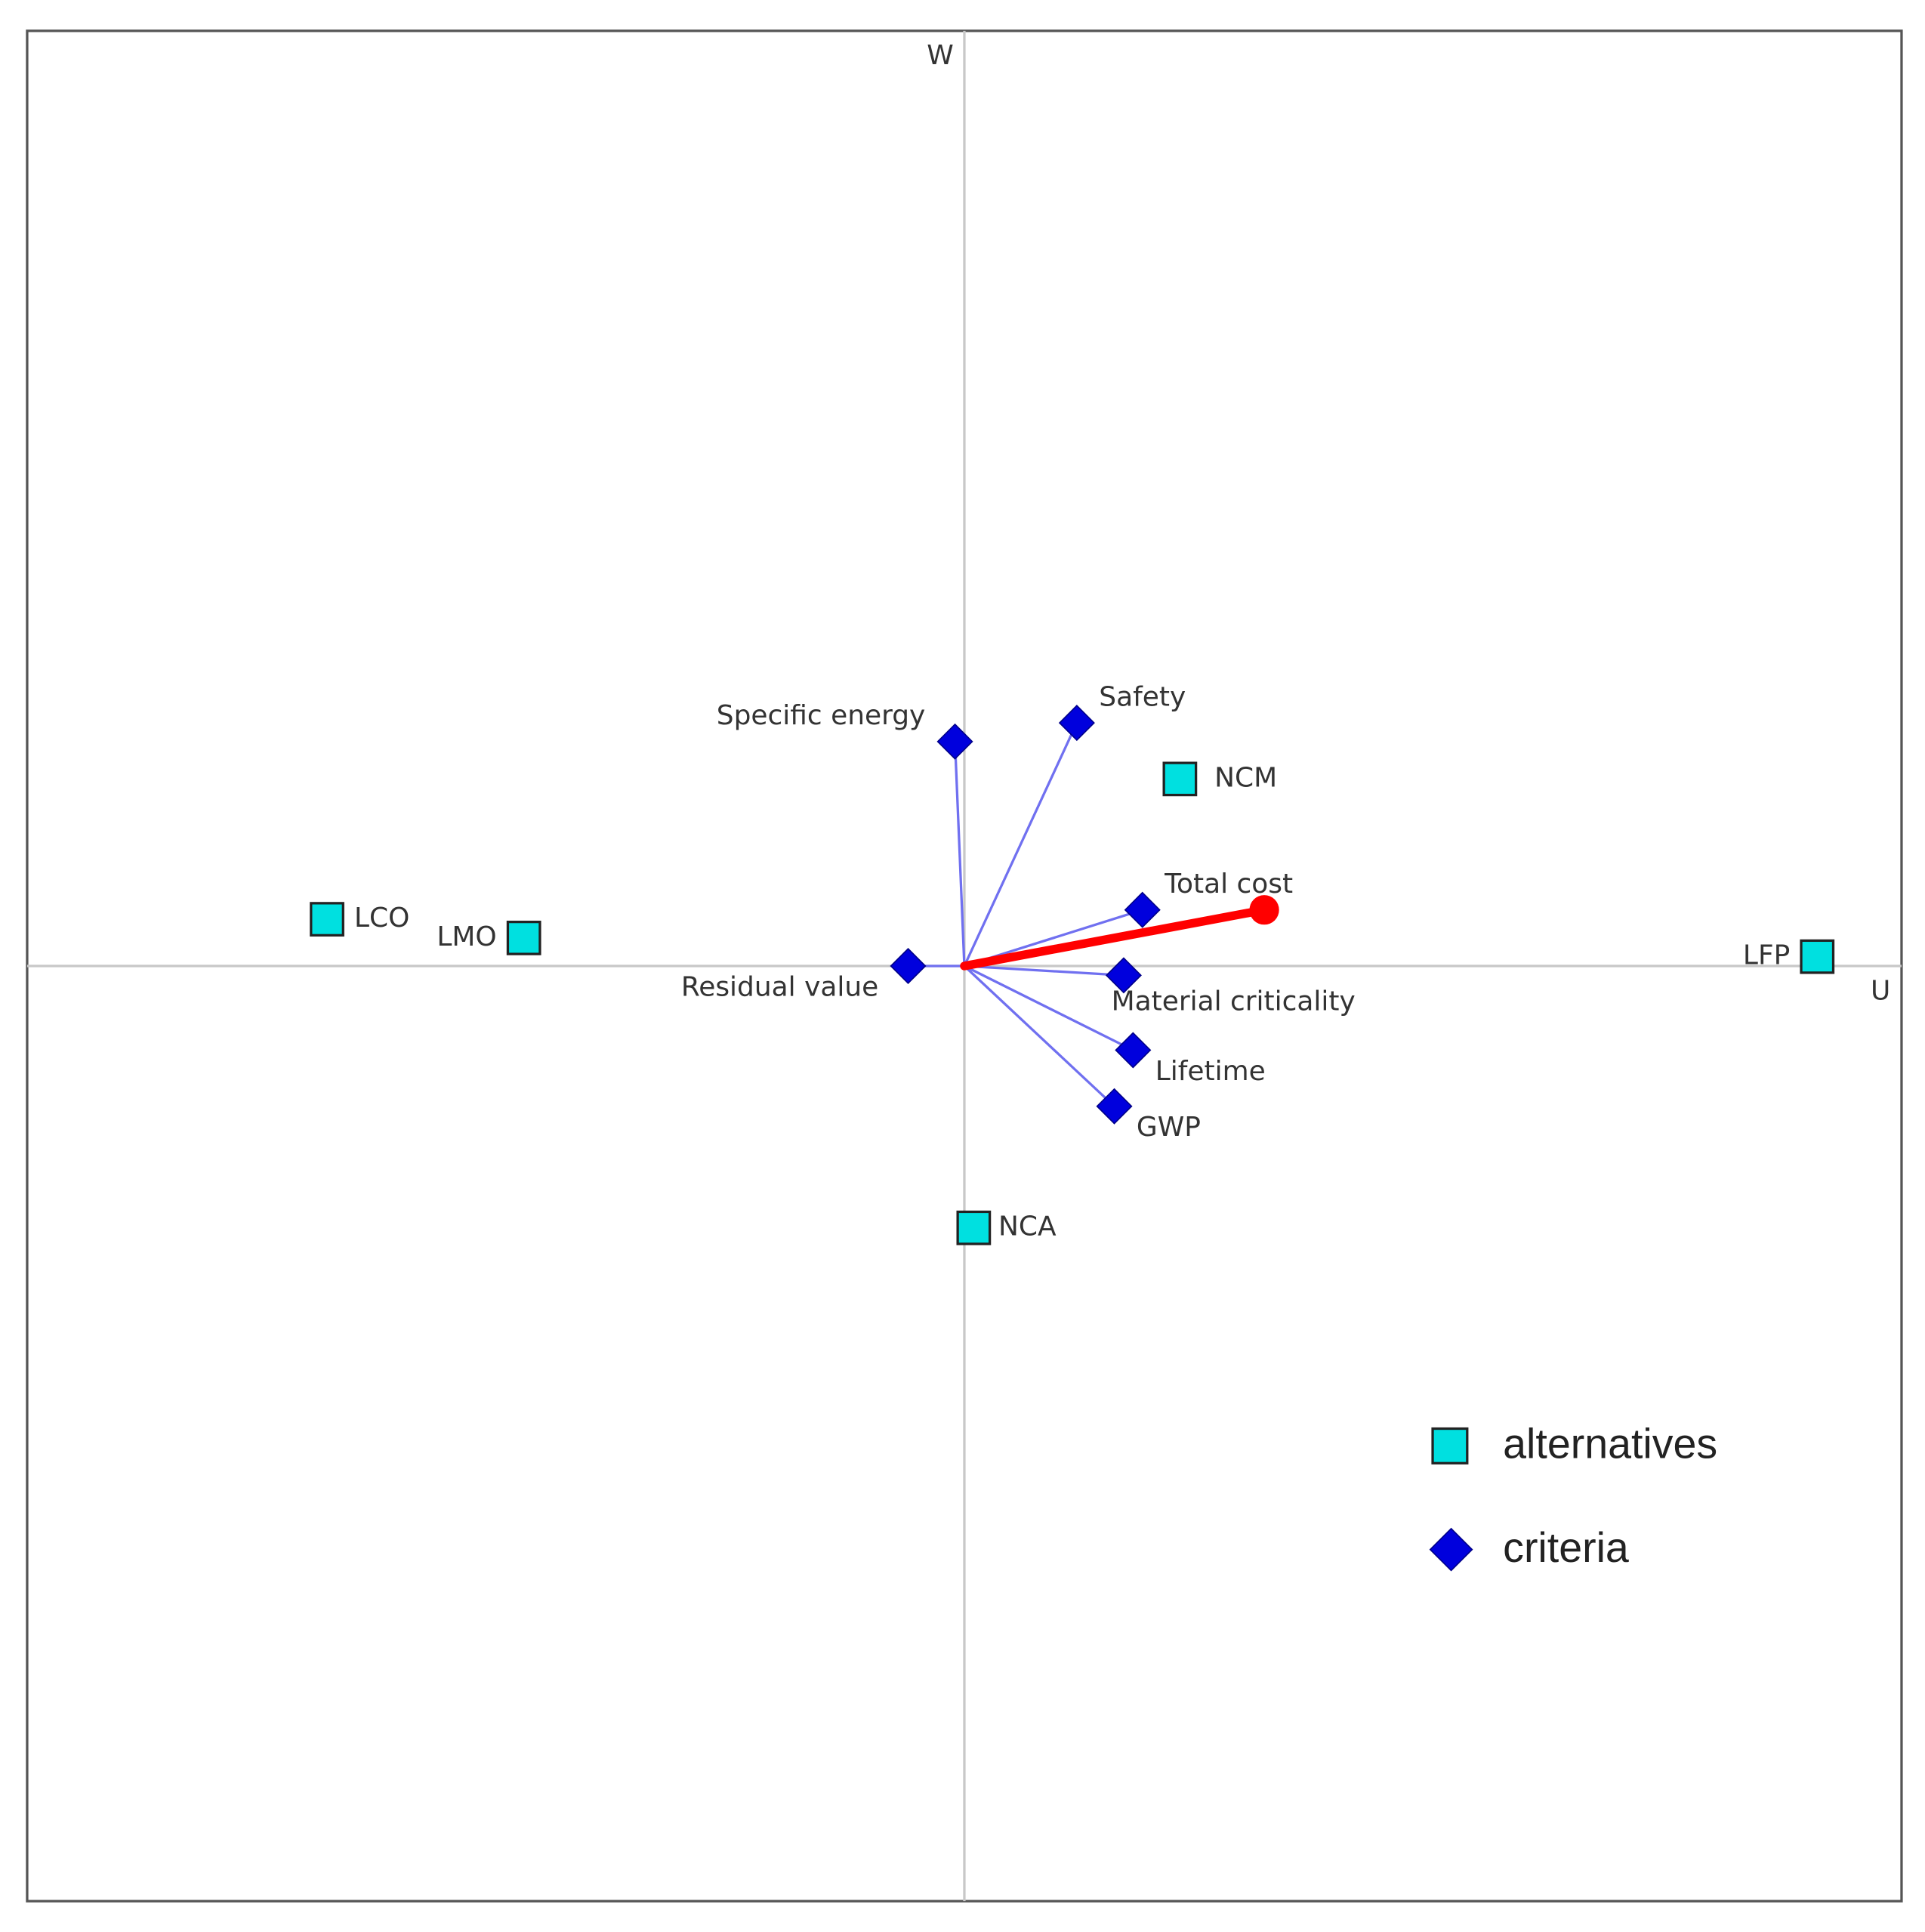 The height and width of the screenshot is (1932, 1925). I want to click on point-label: LMO, so click(466, 937).